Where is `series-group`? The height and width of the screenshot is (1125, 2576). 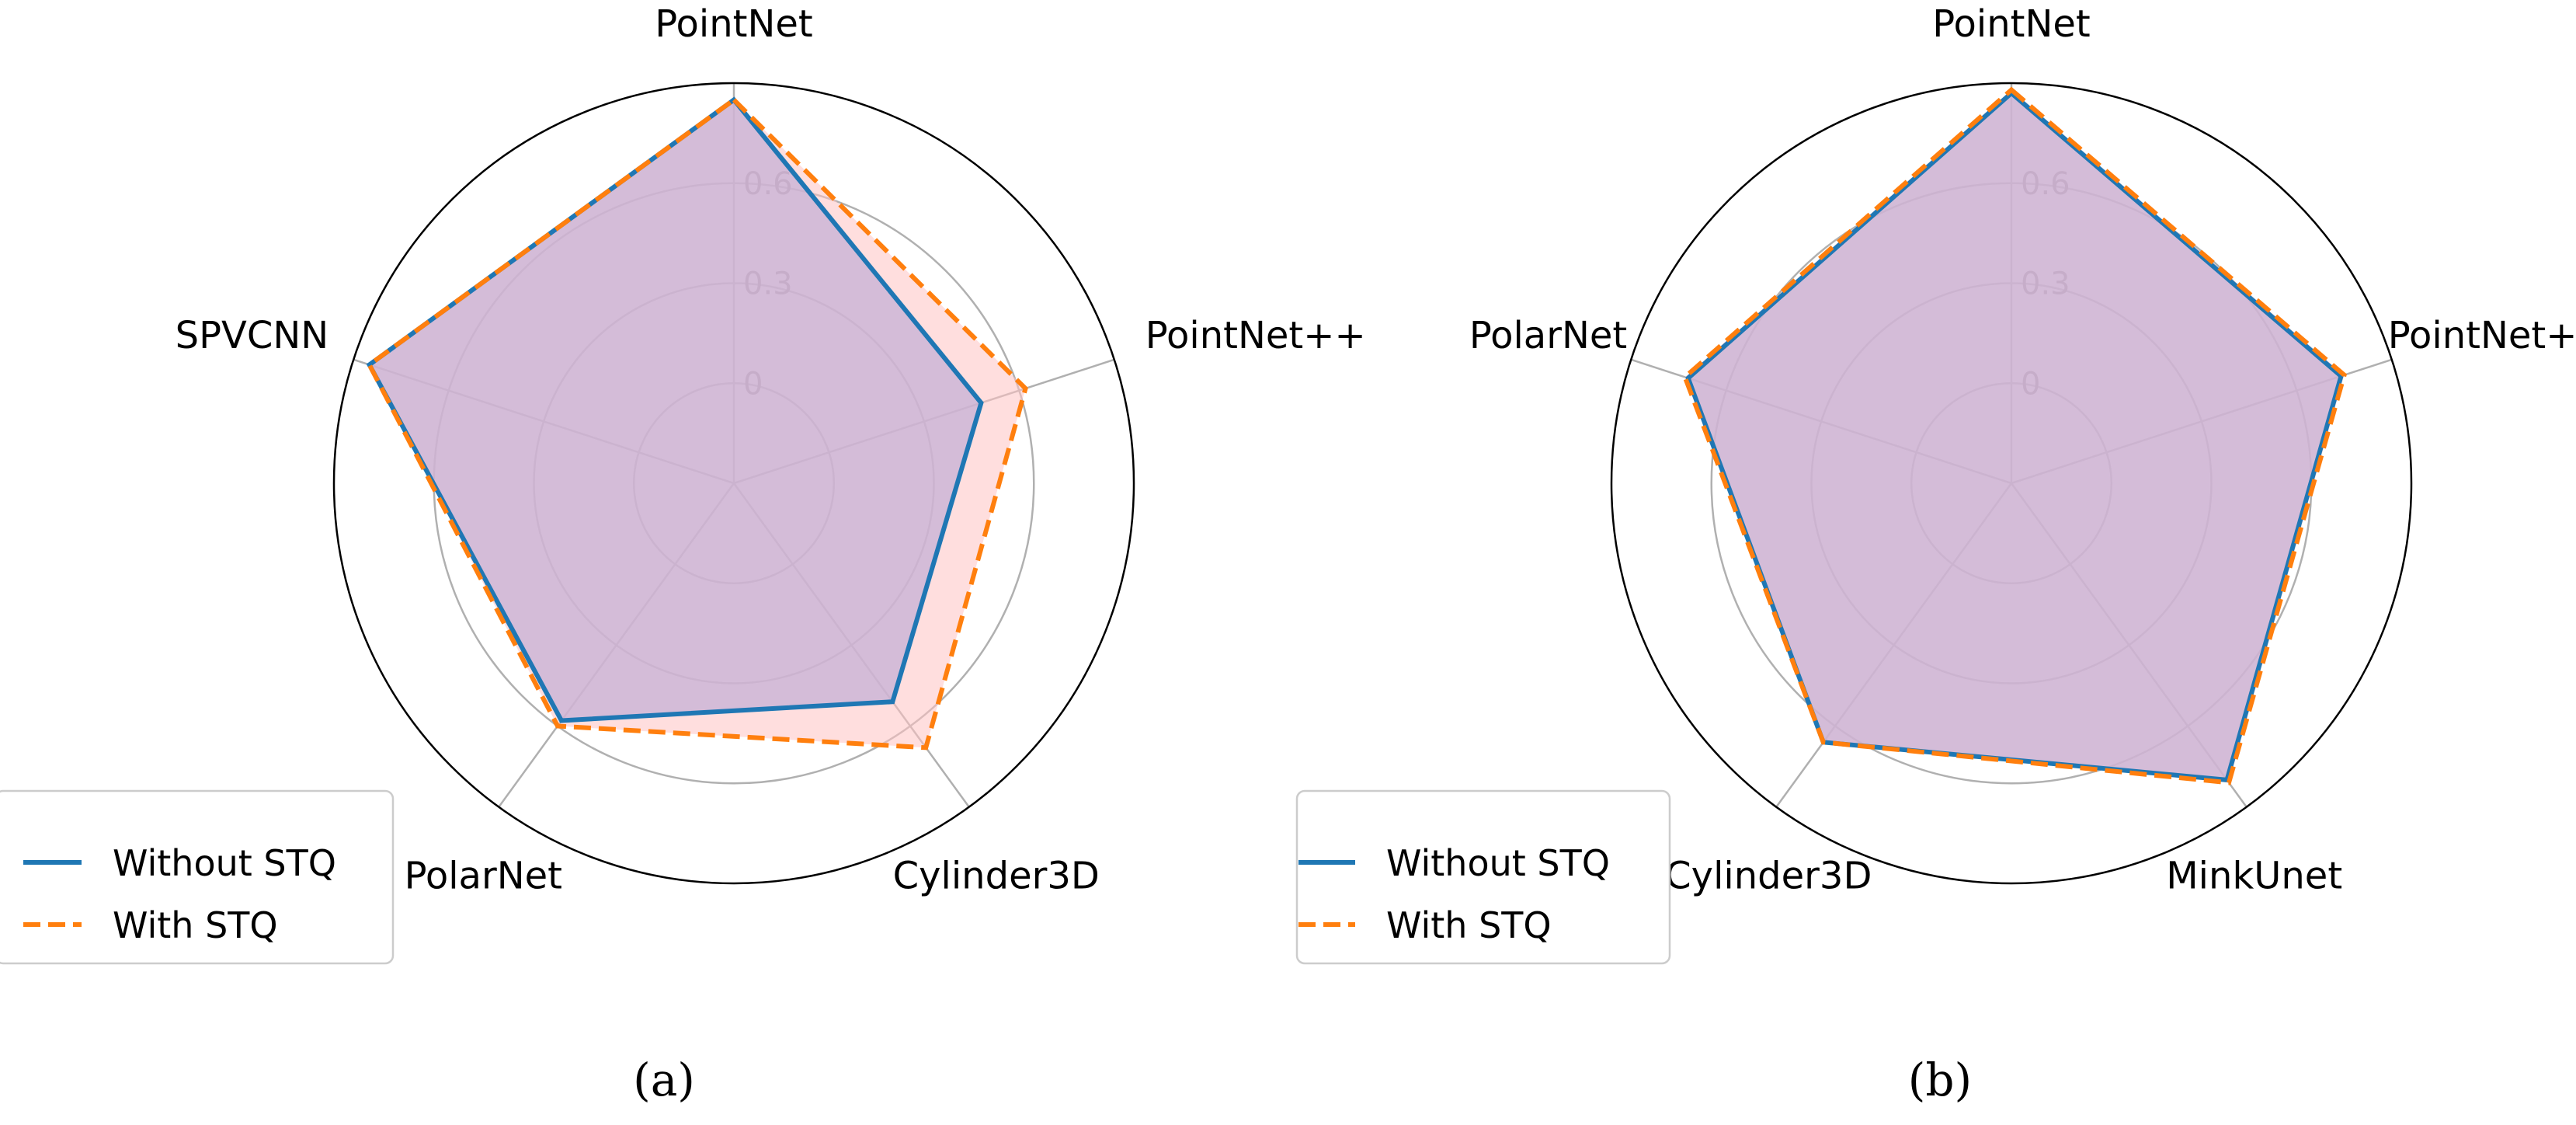 series-group is located at coordinates (697, 424).